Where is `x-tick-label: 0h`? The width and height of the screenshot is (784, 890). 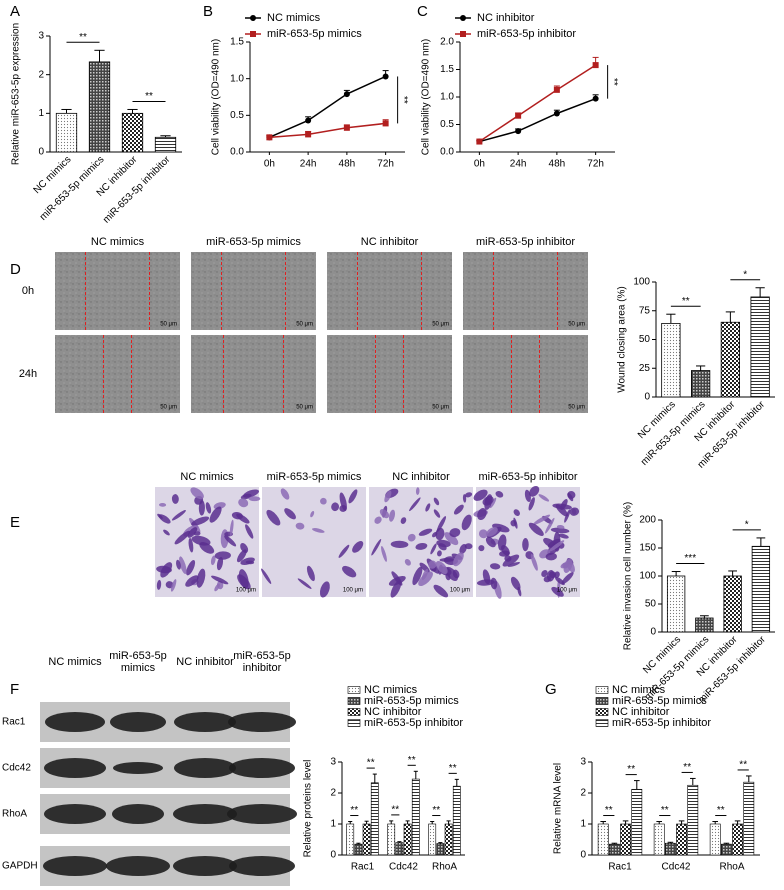 x-tick-label: 0h is located at coordinates (479, 164).